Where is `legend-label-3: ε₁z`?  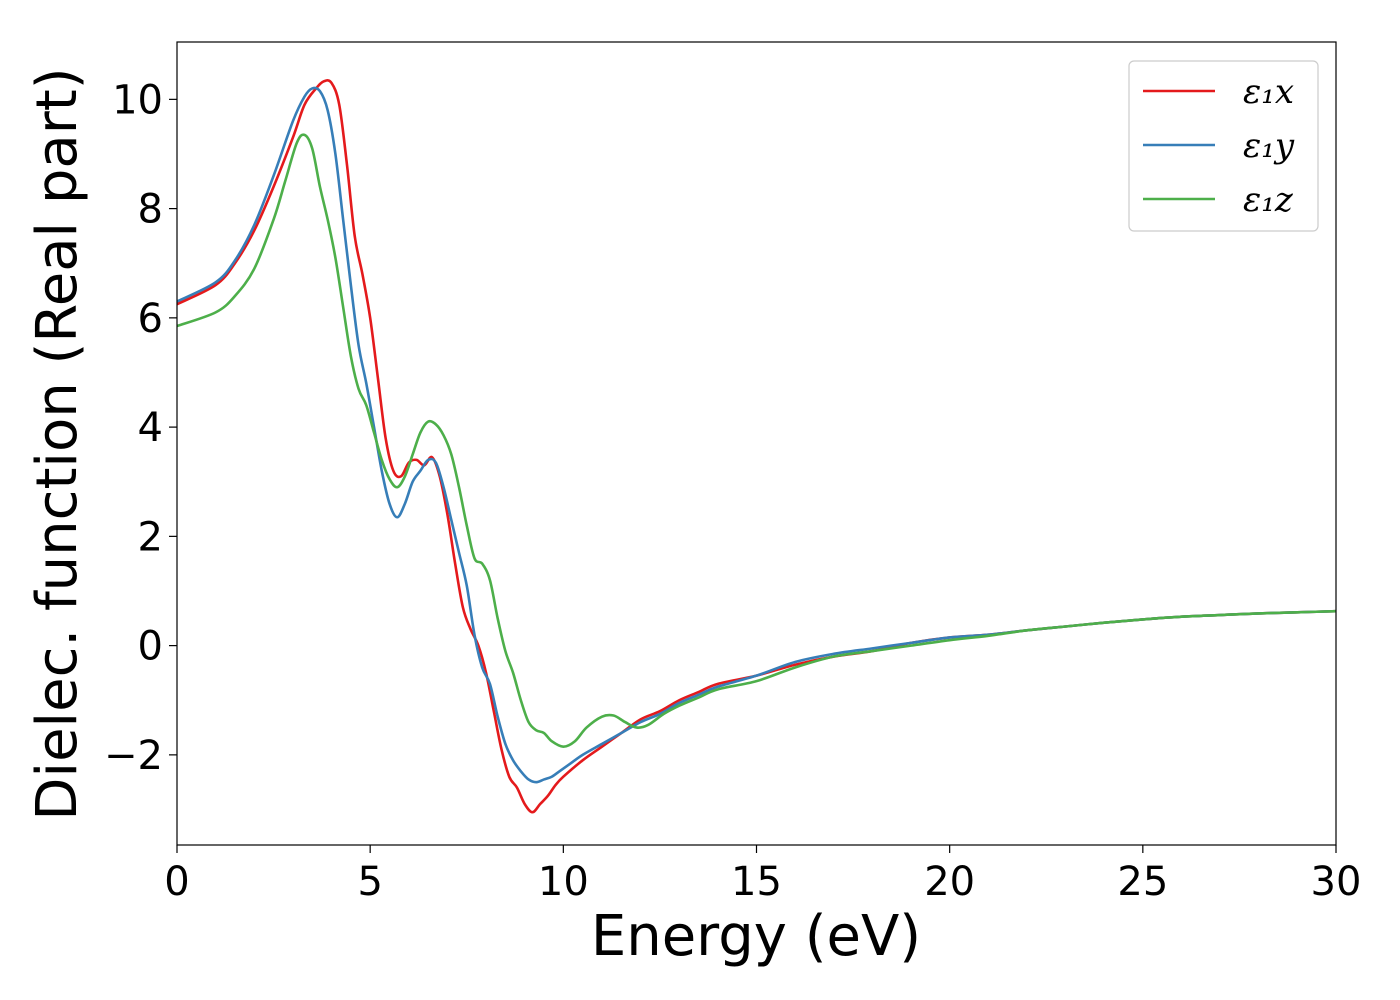
legend-label-3: ε₁z is located at coordinates (1268, 200).